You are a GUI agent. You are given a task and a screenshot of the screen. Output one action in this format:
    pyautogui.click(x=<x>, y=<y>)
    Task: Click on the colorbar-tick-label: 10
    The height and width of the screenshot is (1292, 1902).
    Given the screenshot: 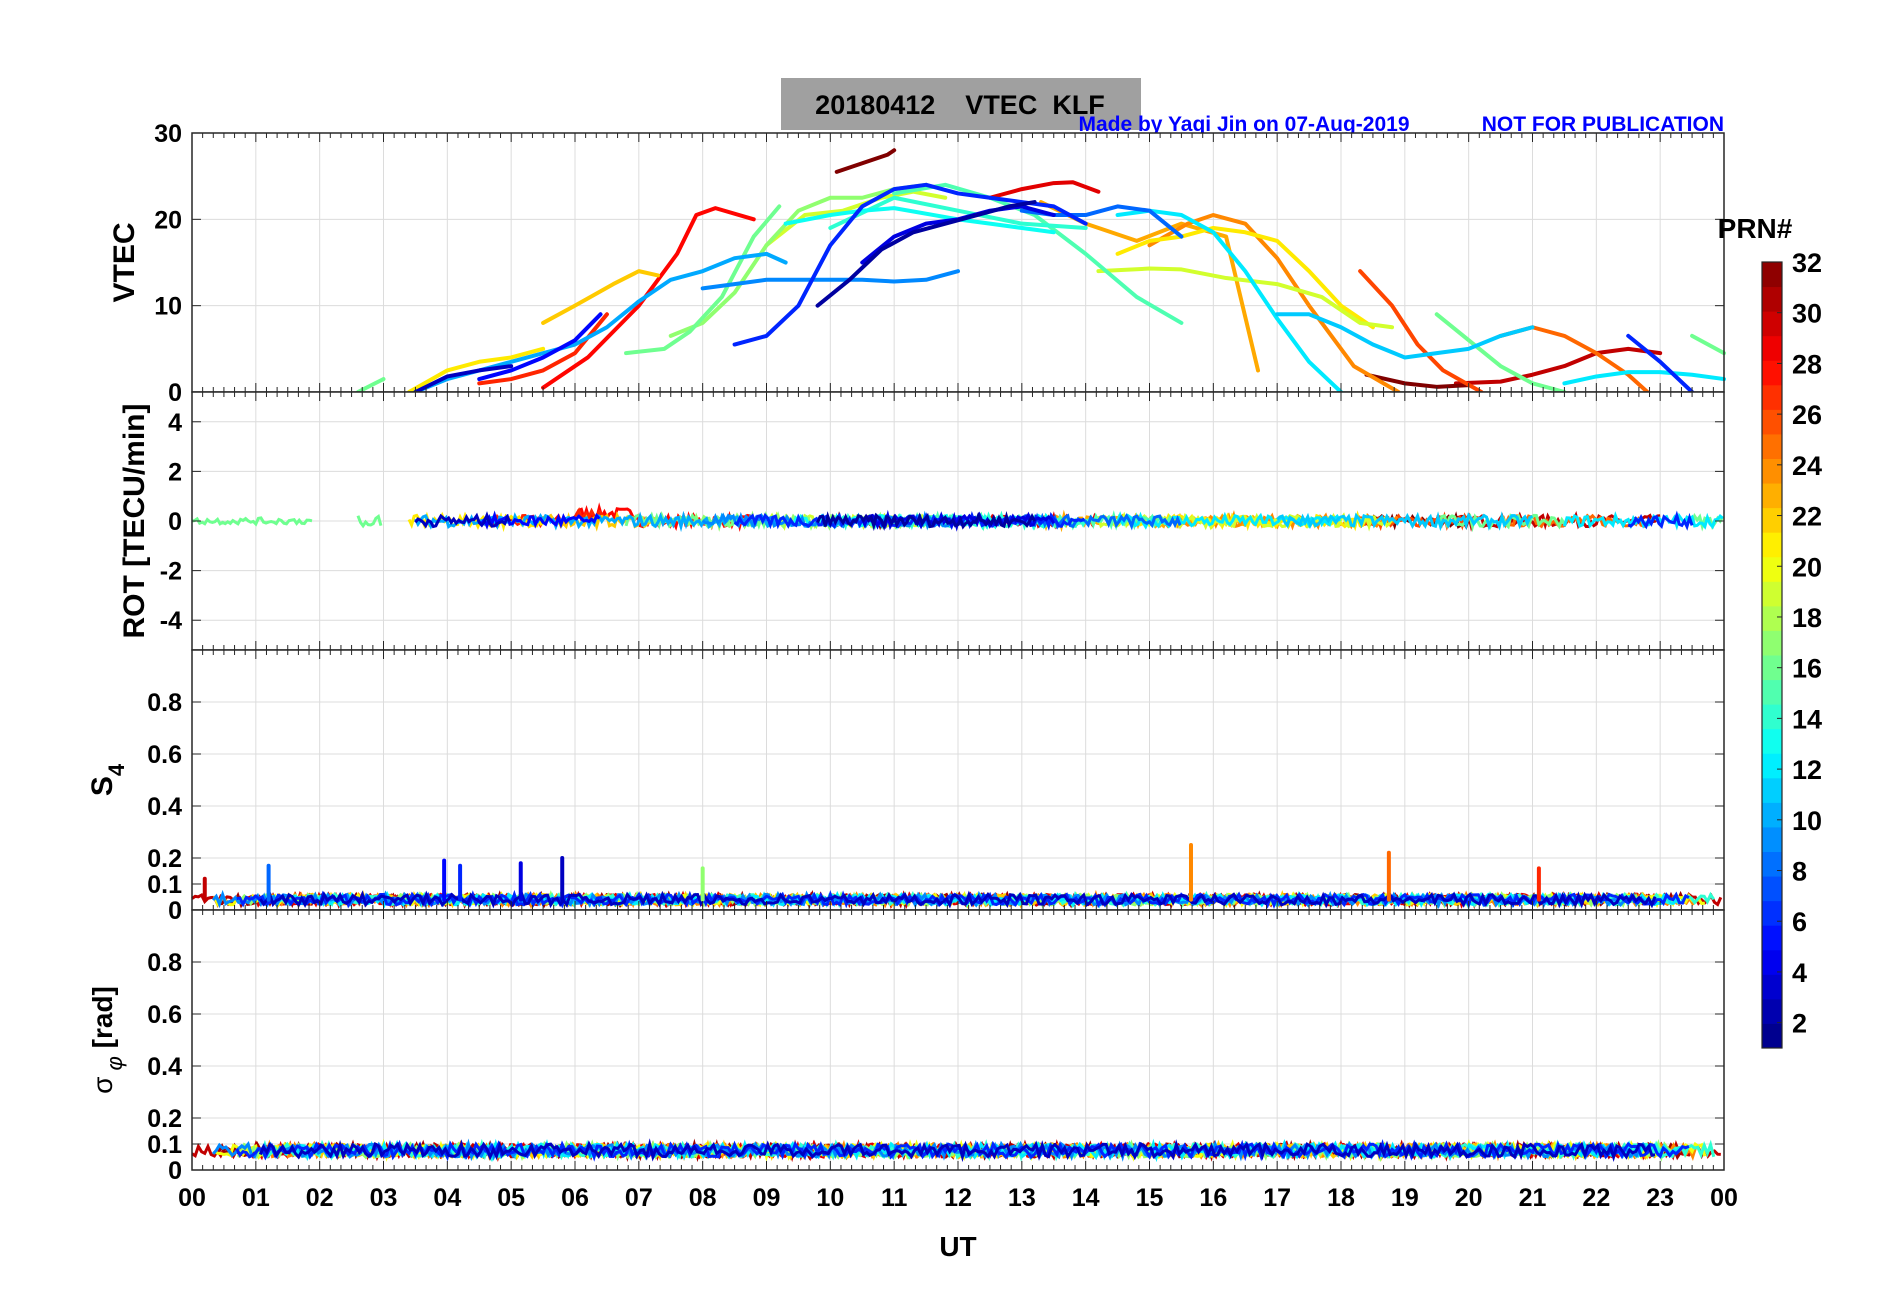 What is the action you would take?
    pyautogui.click(x=1807, y=821)
    